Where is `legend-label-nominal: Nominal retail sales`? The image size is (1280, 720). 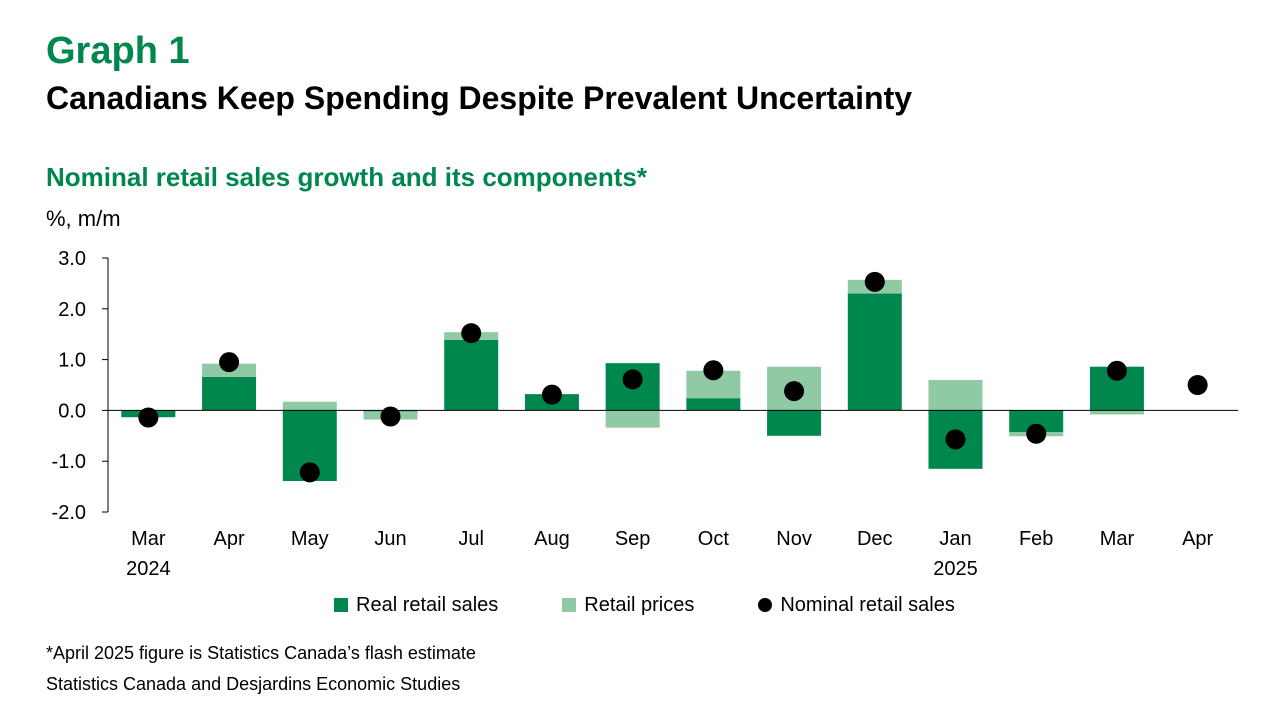 legend-label-nominal: Nominal retail sales is located at coordinates (867, 604).